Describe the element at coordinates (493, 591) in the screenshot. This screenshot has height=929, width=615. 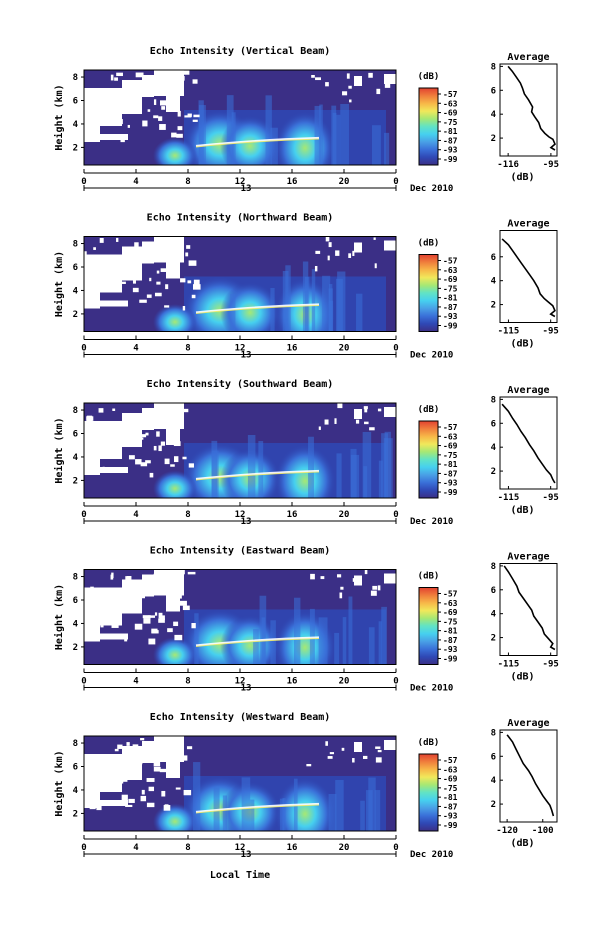
I see `avg-y-tick-label: 6` at that location.